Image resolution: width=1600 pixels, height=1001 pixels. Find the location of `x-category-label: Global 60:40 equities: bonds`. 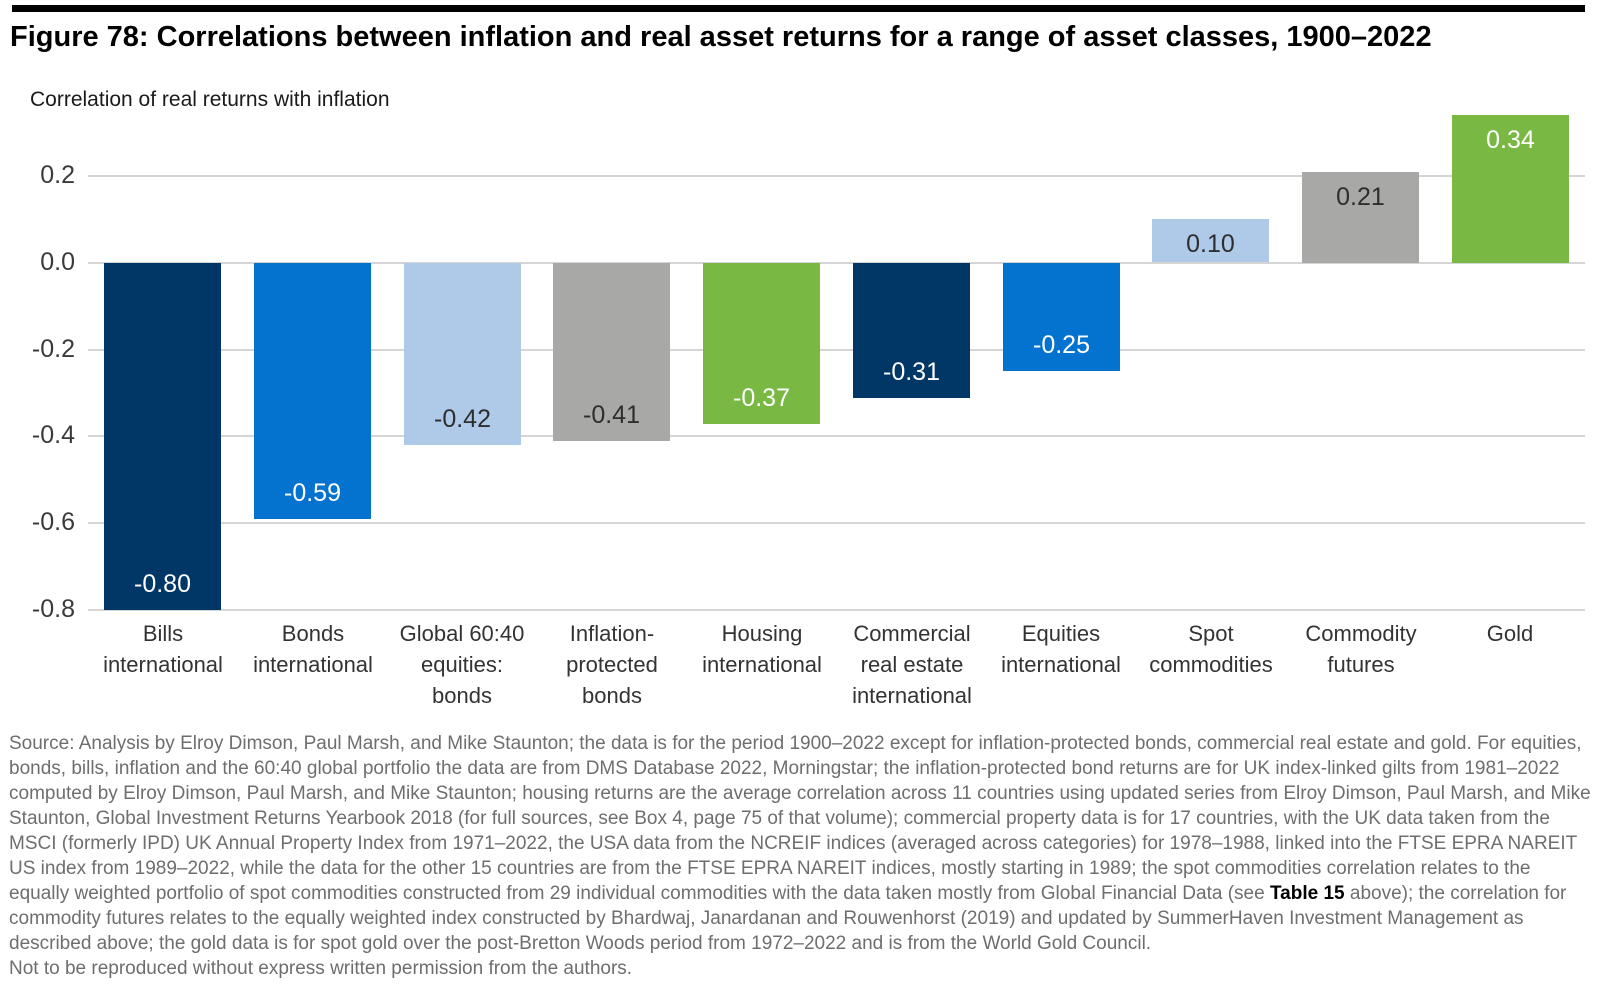

x-category-label: Global 60:40 equities: bonds is located at coordinates (462, 664).